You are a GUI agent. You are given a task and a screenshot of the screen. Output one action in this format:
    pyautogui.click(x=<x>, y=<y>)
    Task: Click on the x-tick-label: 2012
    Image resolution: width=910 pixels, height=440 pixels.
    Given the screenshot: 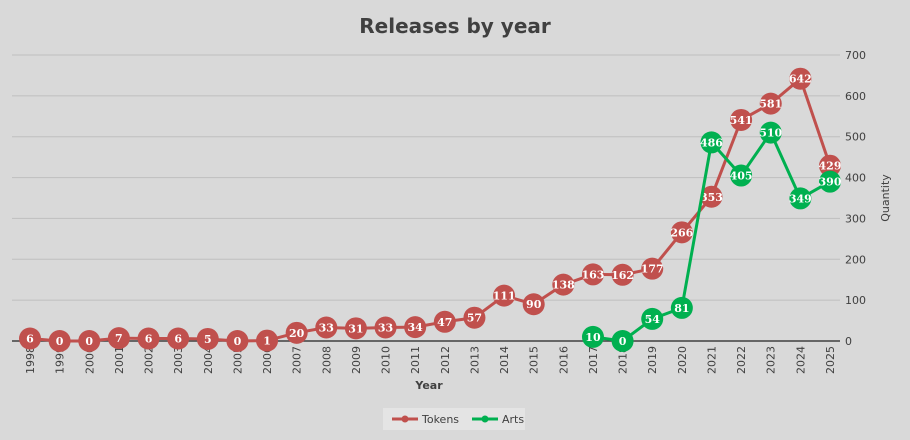 What is the action you would take?
    pyautogui.click(x=445, y=360)
    